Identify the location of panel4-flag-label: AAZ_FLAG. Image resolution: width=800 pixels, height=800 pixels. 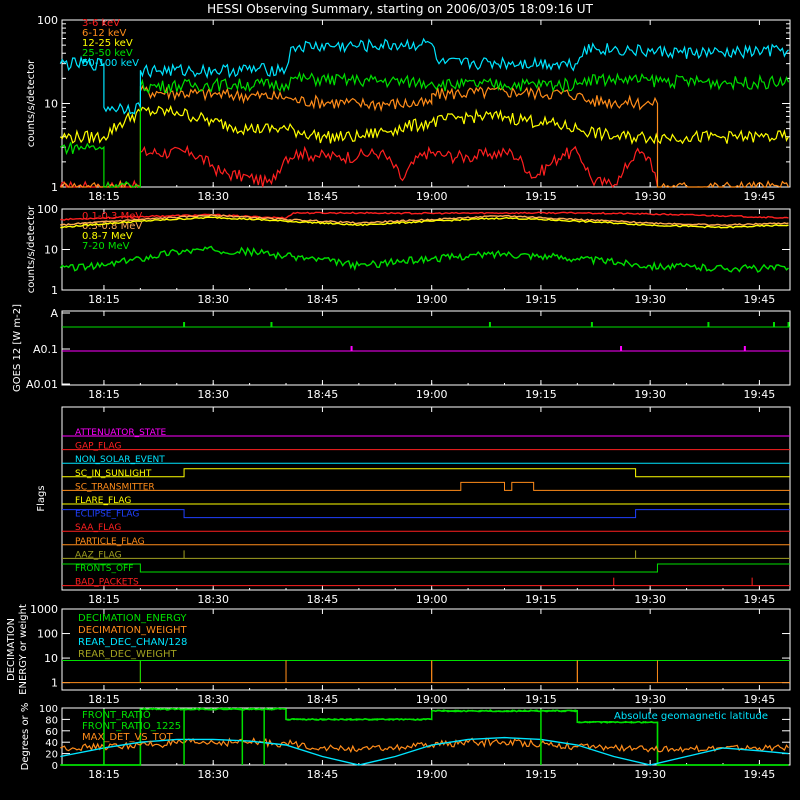
(98, 555).